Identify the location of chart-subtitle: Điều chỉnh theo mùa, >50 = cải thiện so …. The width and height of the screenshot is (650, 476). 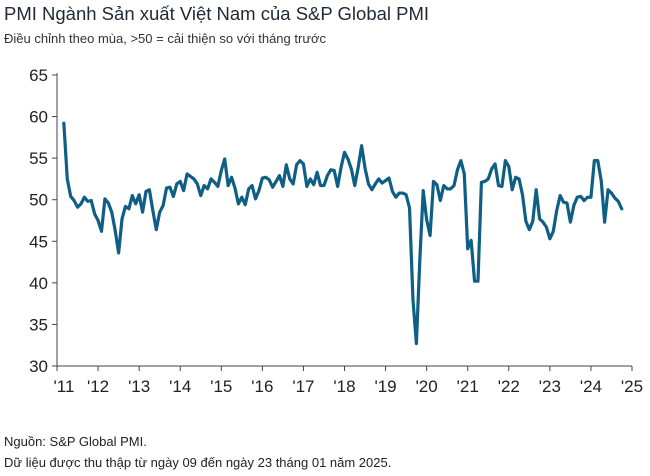
(165, 38).